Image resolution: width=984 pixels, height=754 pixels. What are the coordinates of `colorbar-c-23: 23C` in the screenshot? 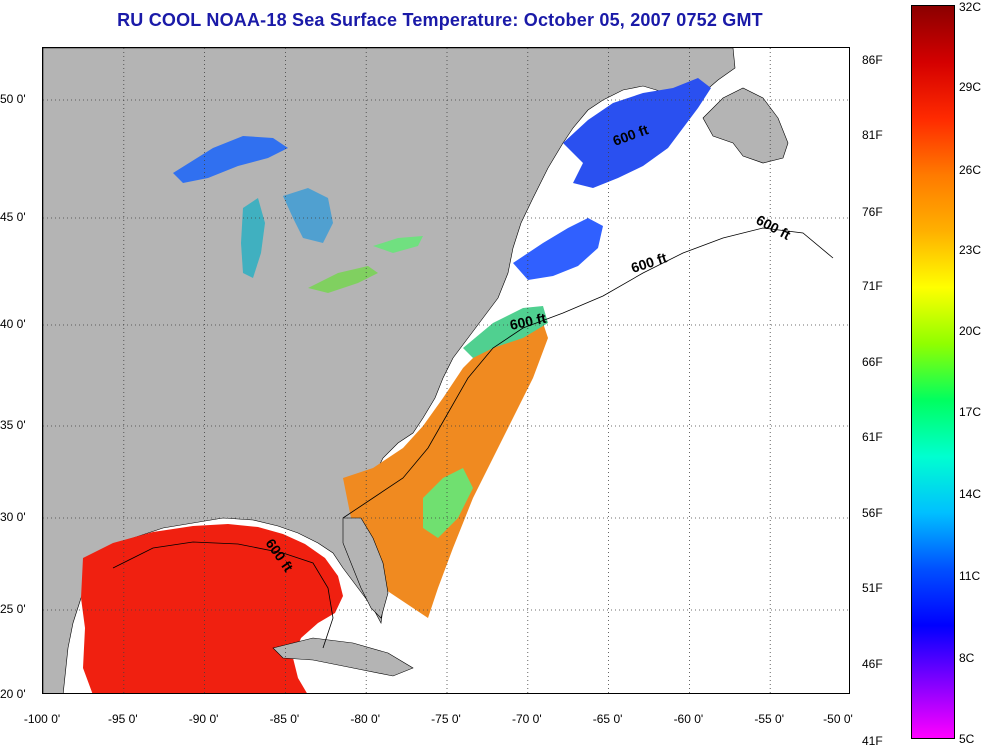 It's located at (970, 250).